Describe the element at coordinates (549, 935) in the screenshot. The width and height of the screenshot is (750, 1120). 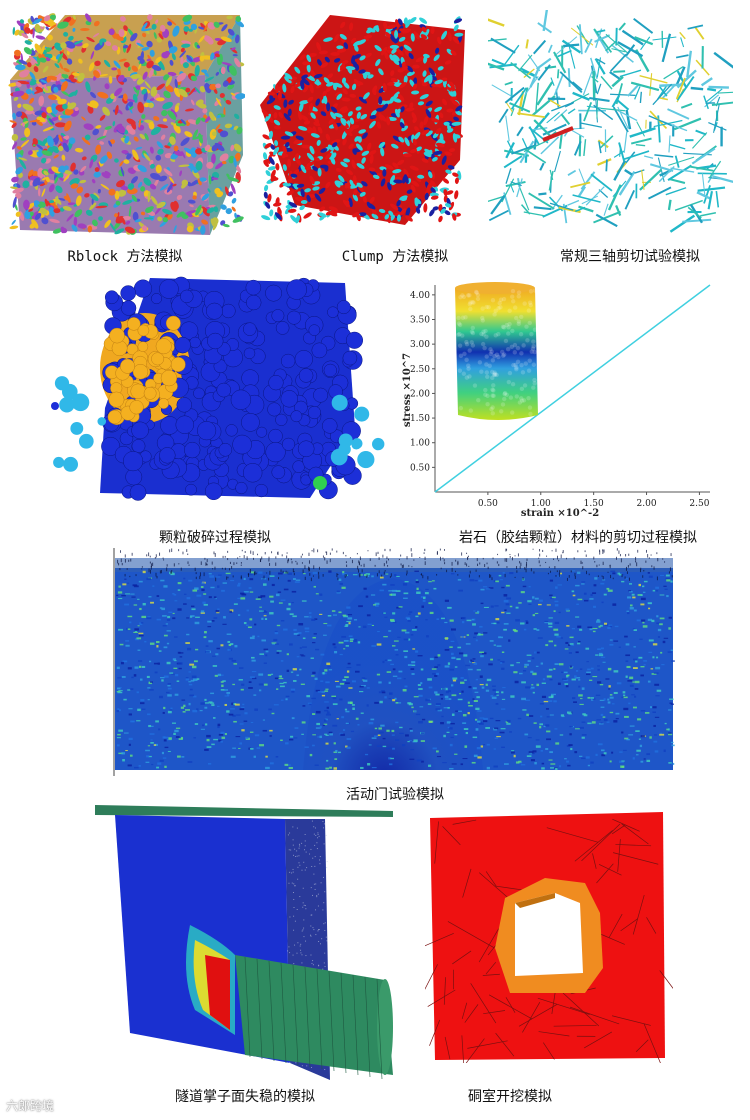
I see `chamber-figure` at that location.